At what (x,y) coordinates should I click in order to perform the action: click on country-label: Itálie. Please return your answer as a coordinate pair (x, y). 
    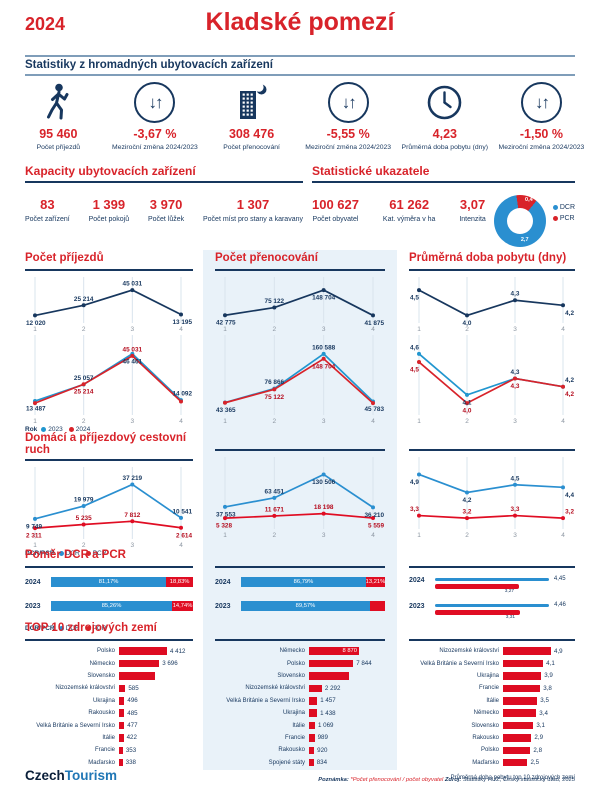
    Looking at the image, I should click on (108, 737).